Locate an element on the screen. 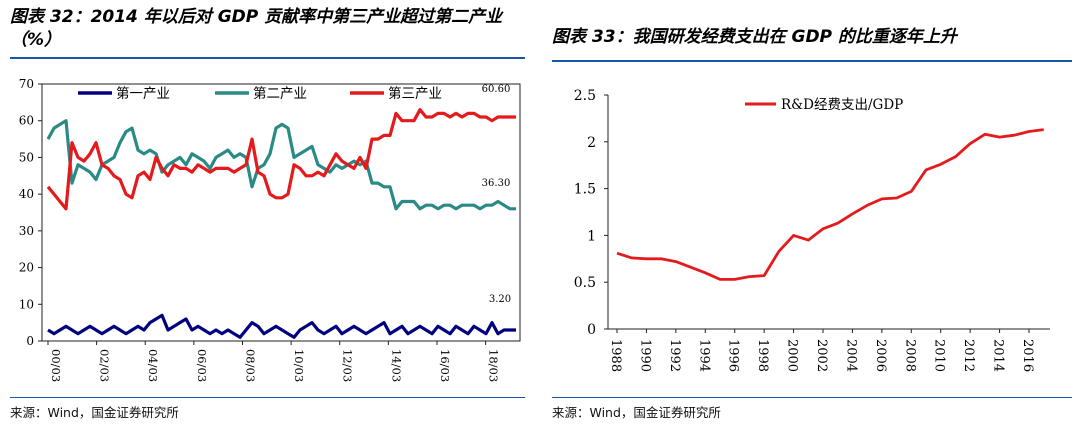  legend-label: R&D经费支出/GDP is located at coordinates (842, 105).